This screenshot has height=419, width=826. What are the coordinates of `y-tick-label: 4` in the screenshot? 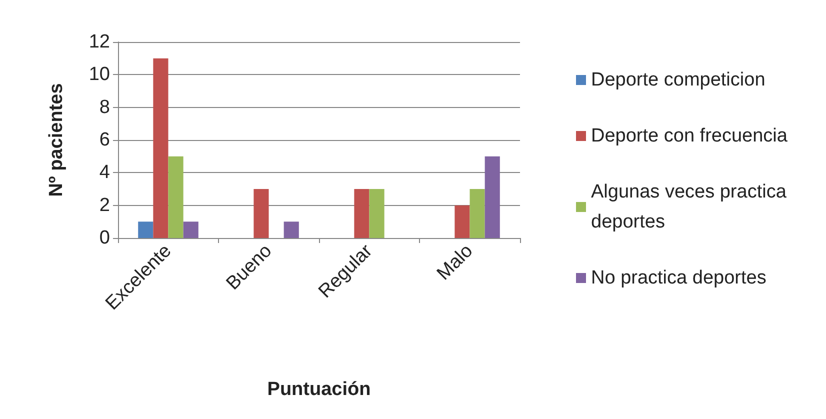 It's located at (104, 173).